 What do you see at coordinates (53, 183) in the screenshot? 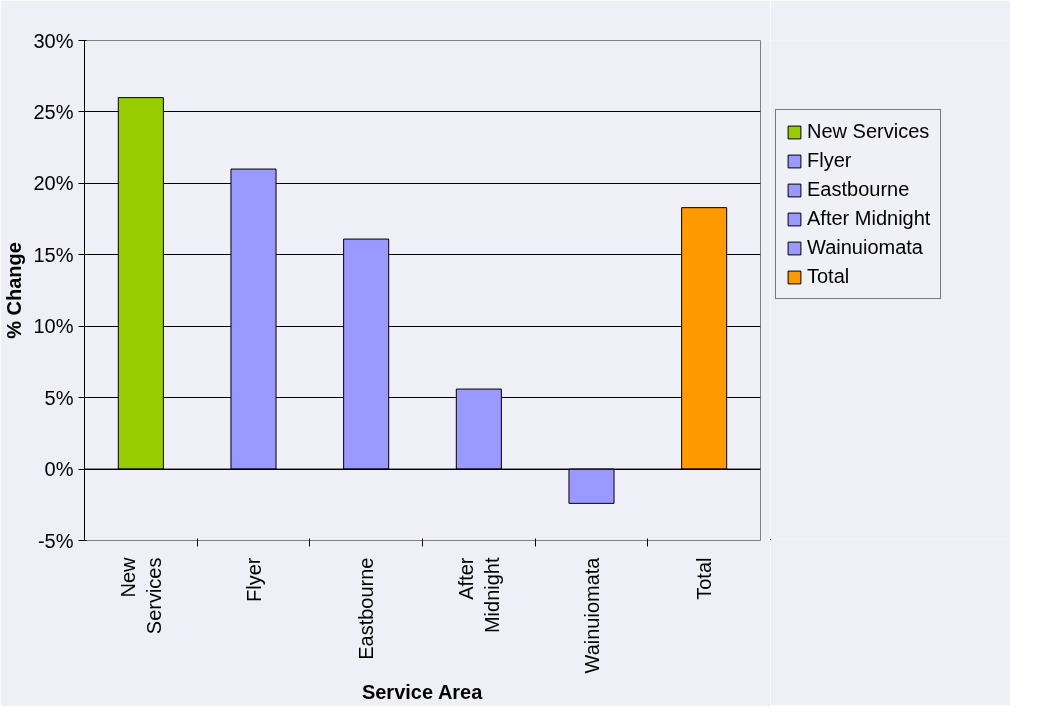
I see `y-tick-label: 20%` at bounding box center [53, 183].